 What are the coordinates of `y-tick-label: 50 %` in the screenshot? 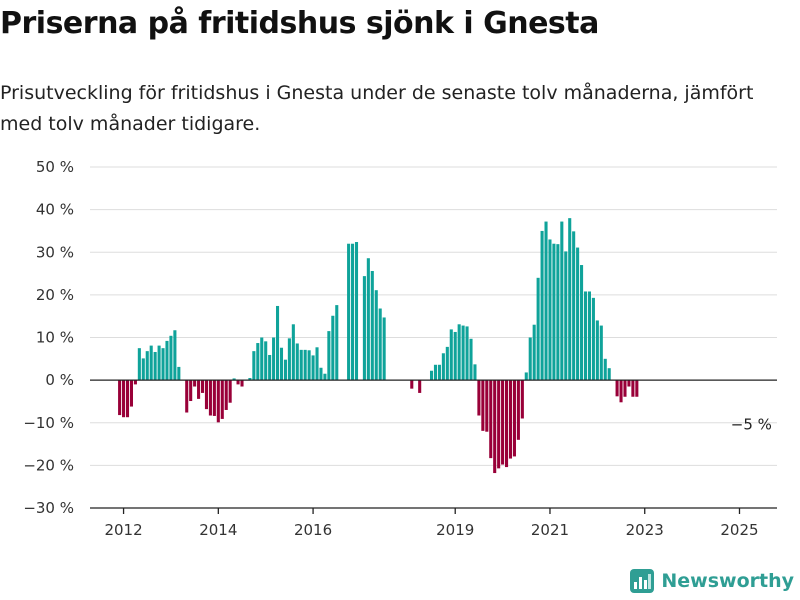 It's located at (55, 167).